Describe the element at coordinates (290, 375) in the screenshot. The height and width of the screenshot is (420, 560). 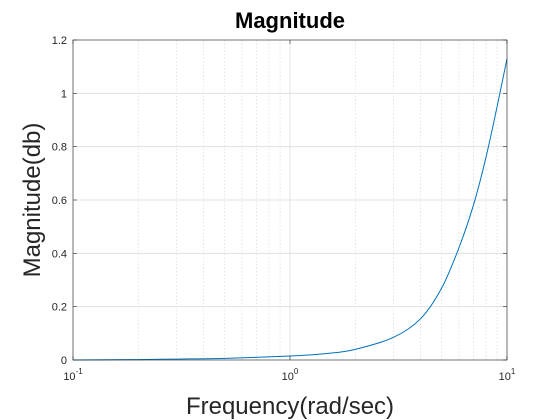
I see `x-tick-label: 10⁰` at that location.